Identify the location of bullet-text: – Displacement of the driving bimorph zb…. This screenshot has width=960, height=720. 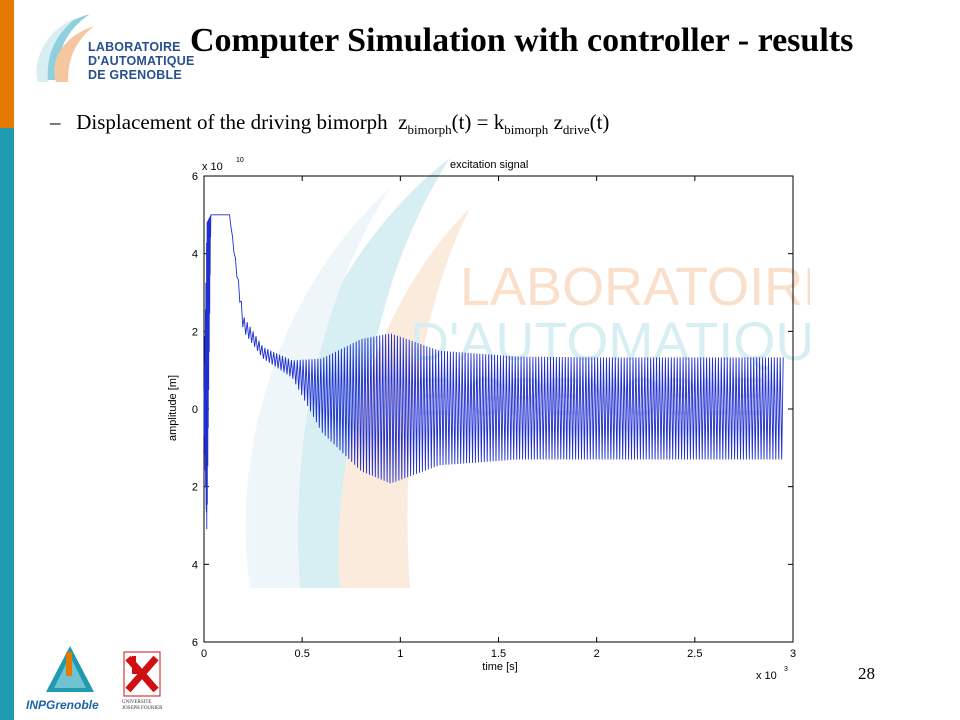
(329, 124).